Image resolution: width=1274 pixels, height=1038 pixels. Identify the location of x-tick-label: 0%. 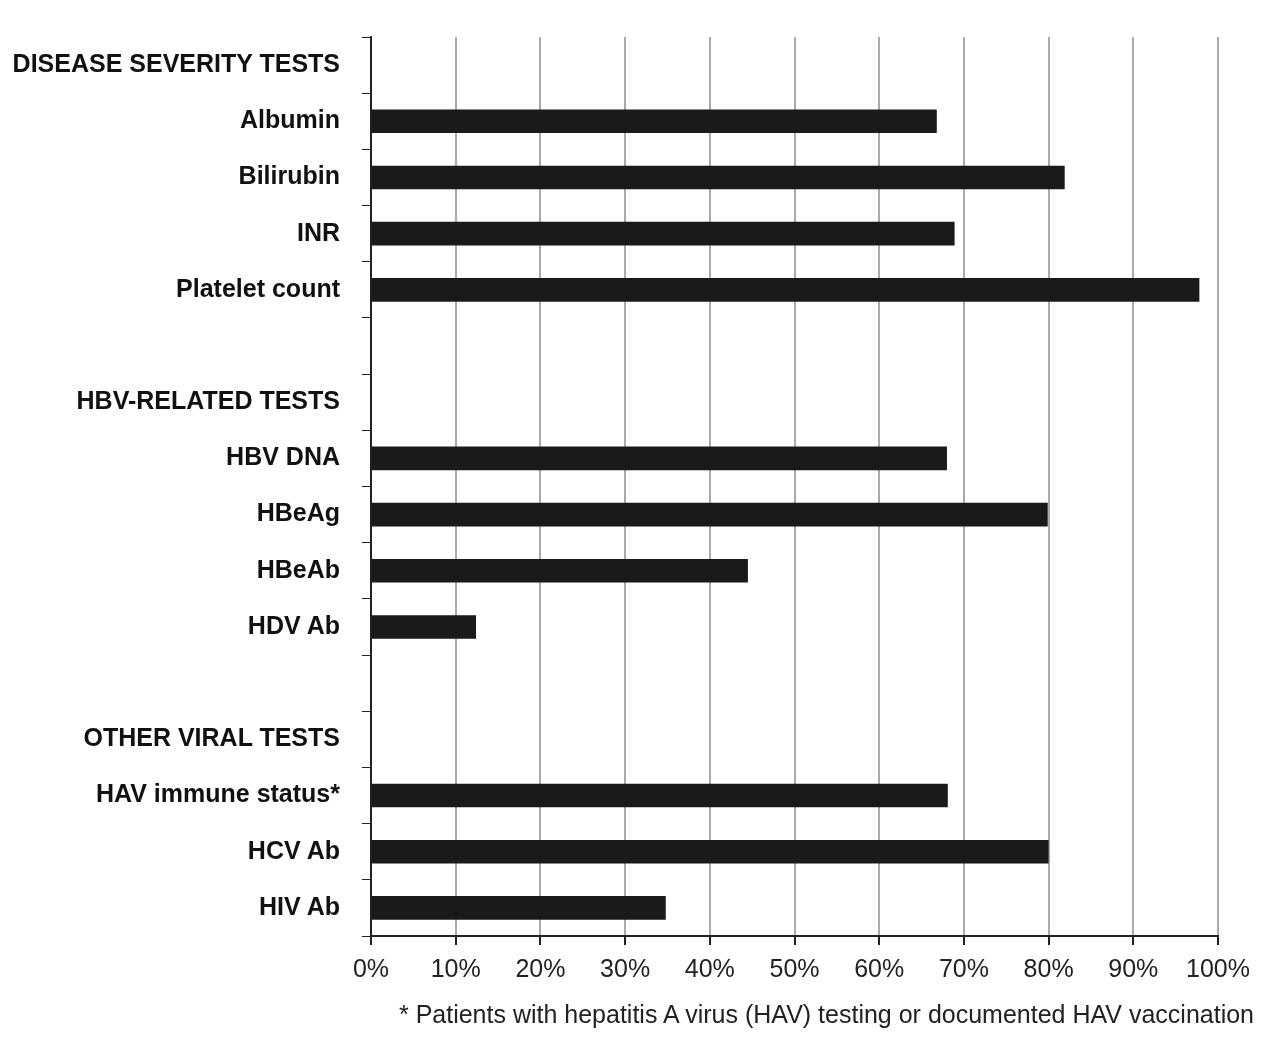
(371, 967).